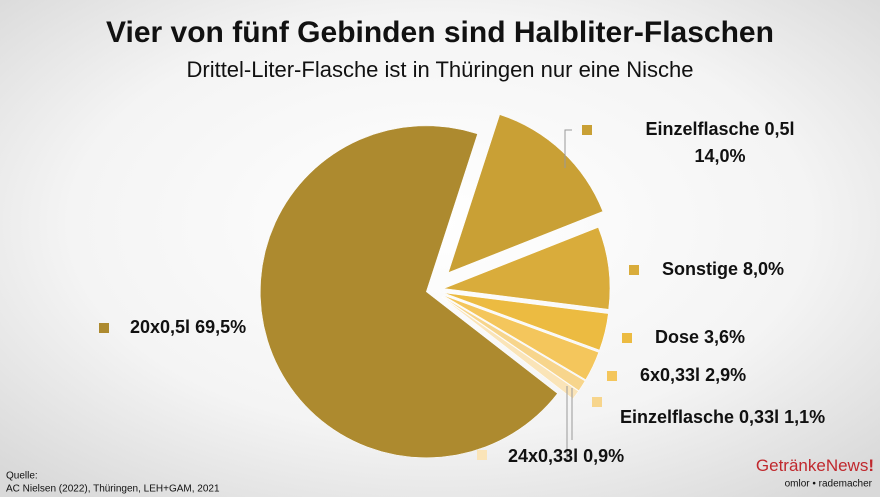 The width and height of the screenshot is (880, 497). What do you see at coordinates (677, 337) in the screenshot?
I see `slice-label: Dose` at bounding box center [677, 337].